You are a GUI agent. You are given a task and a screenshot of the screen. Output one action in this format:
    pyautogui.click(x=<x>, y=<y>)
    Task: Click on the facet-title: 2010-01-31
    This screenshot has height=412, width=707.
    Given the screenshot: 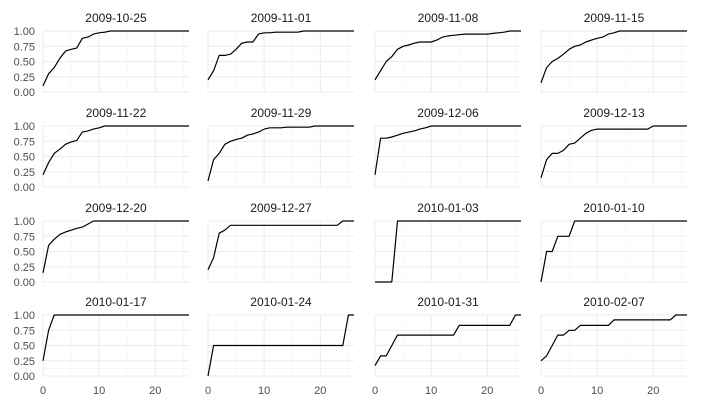 What is the action you would take?
    pyautogui.click(x=448, y=302)
    